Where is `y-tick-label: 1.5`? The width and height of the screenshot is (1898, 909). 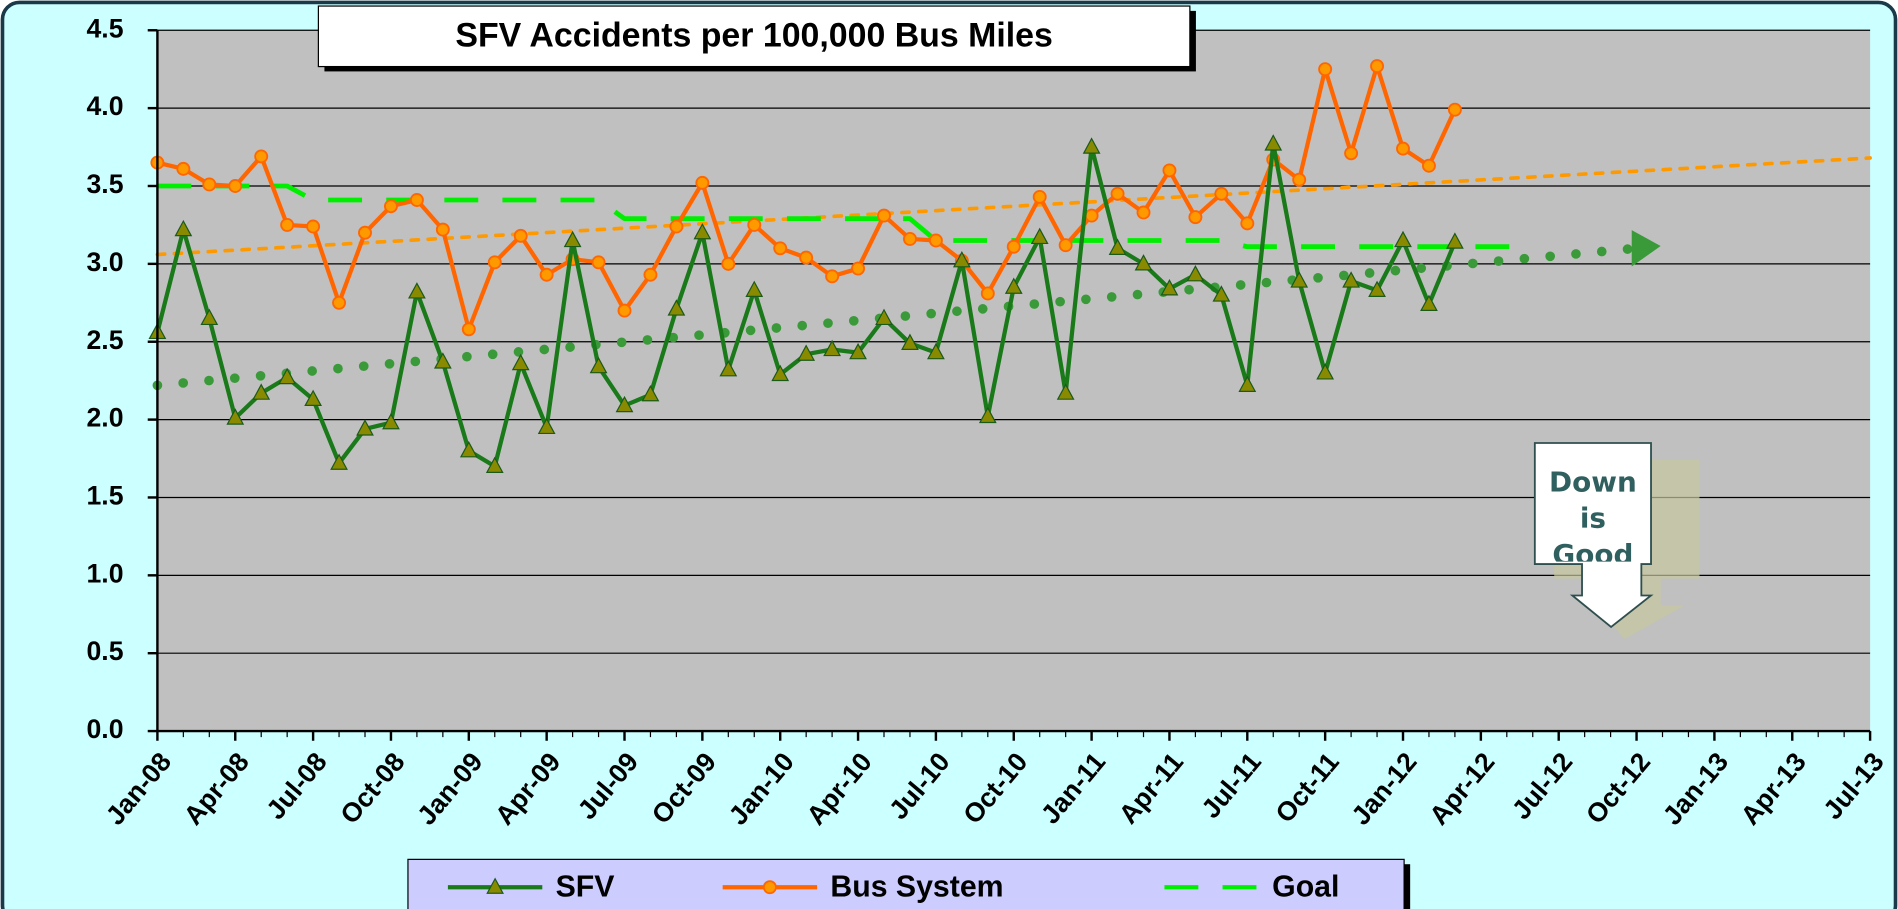
y-tick-label: 1.5 is located at coordinates (105, 495).